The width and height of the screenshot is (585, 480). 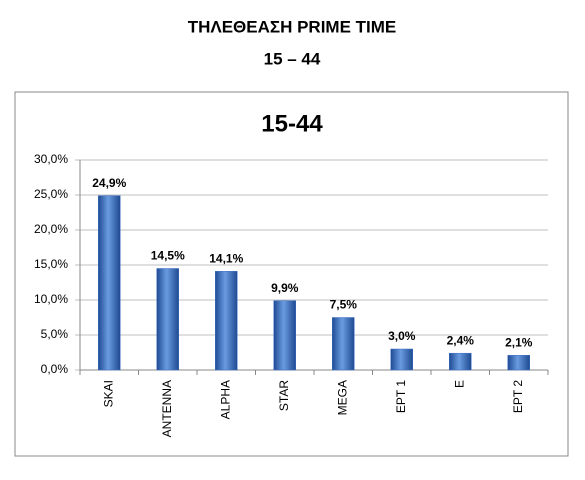 What do you see at coordinates (284, 395) in the screenshot?
I see `x-tick-label: STAR` at bounding box center [284, 395].